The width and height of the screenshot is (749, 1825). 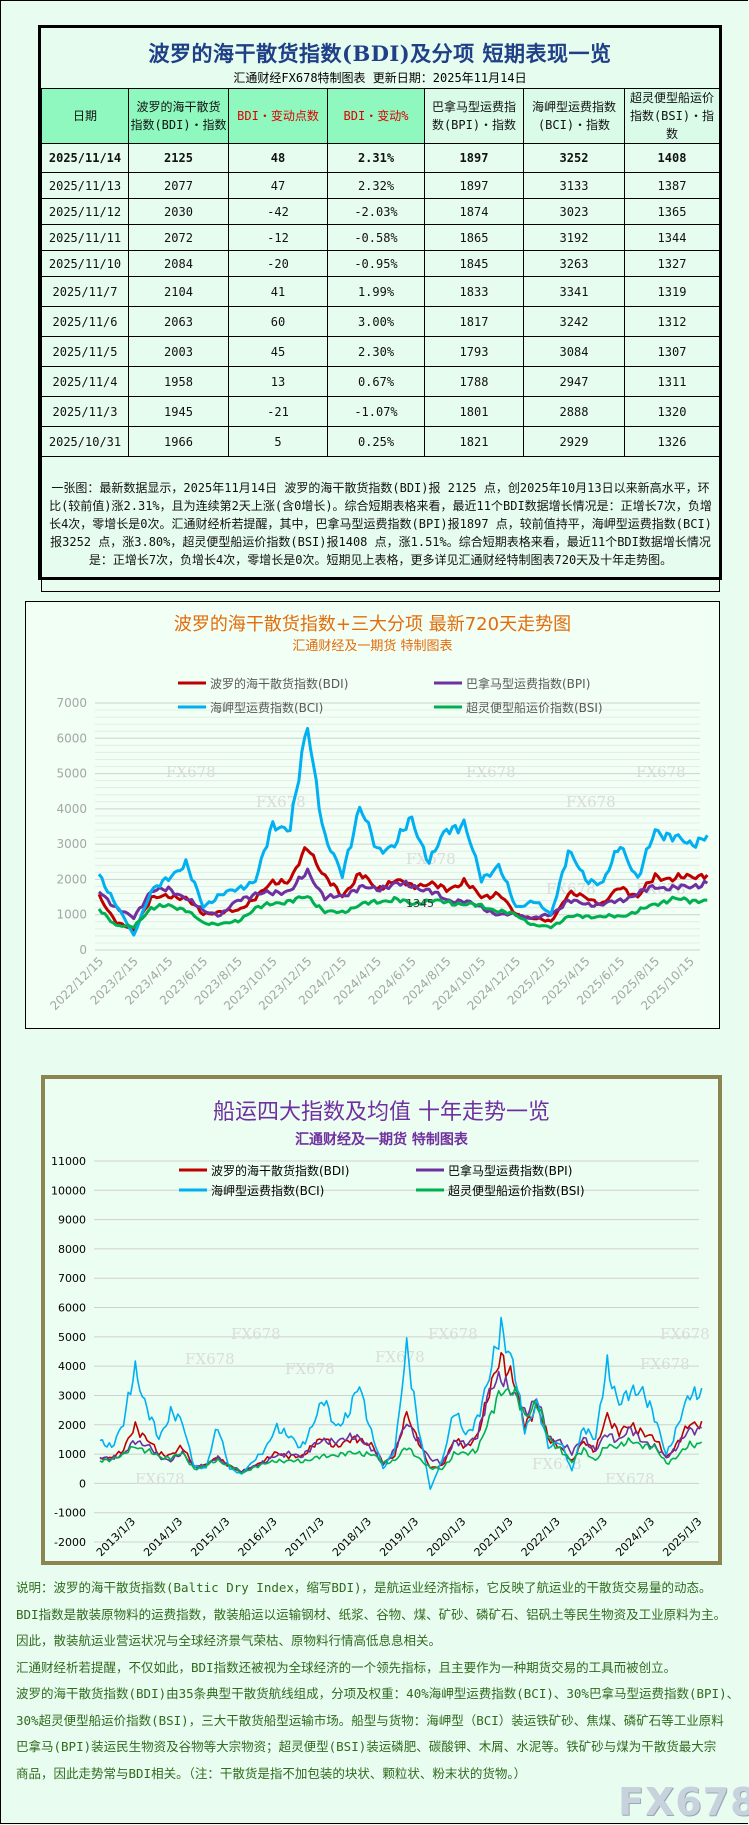 I want to click on cell-date: 2025/11/5, so click(x=85, y=351).